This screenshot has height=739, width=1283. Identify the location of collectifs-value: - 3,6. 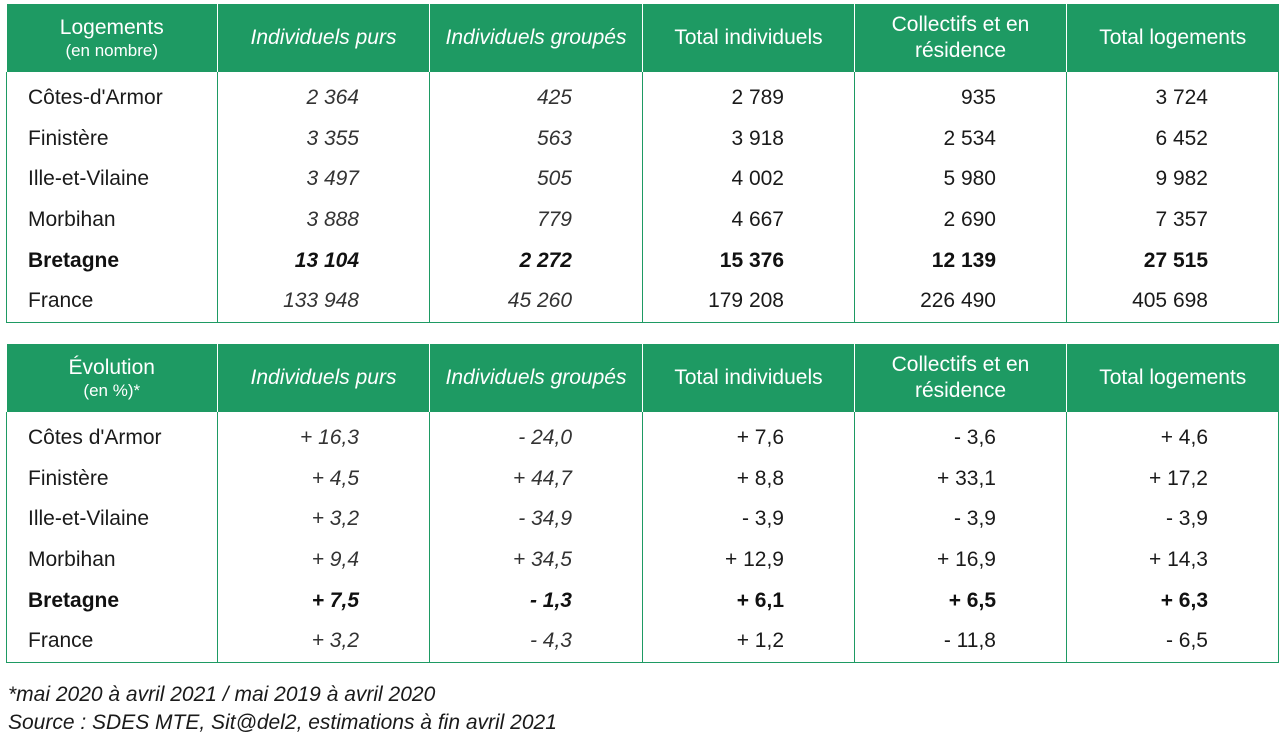
(960, 435).